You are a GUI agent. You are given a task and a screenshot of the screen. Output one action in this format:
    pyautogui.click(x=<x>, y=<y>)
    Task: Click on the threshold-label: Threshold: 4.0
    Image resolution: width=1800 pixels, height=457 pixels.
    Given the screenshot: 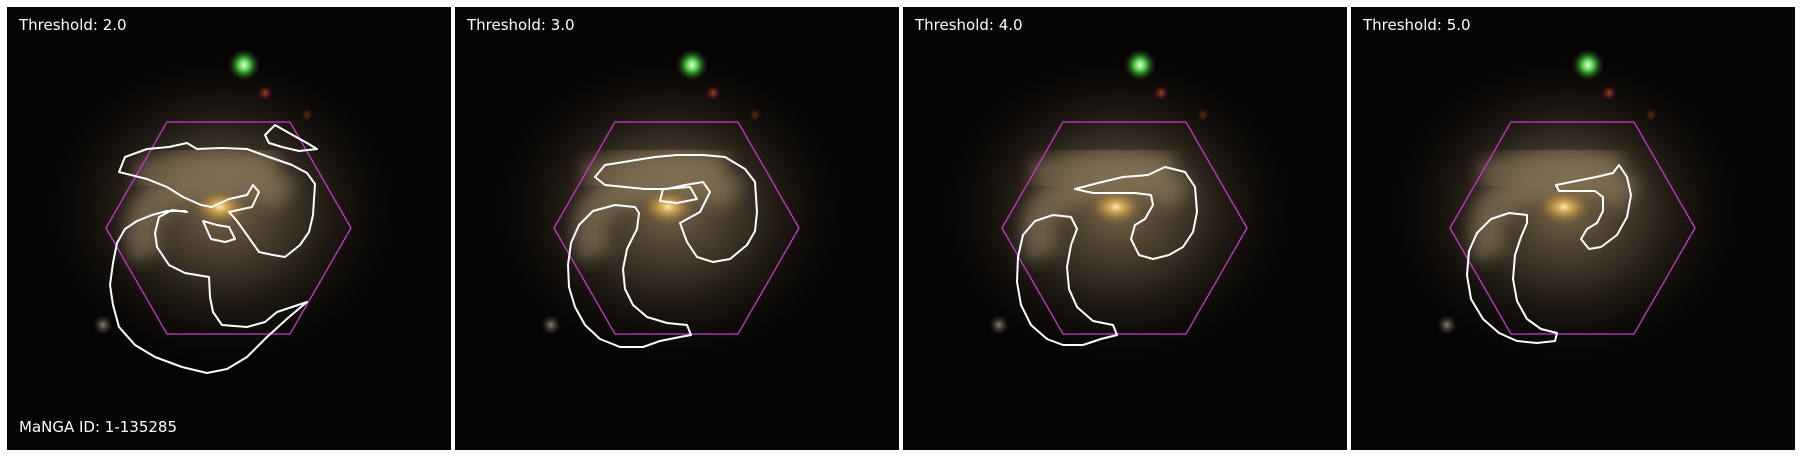 What is the action you would take?
    pyautogui.click(x=969, y=25)
    